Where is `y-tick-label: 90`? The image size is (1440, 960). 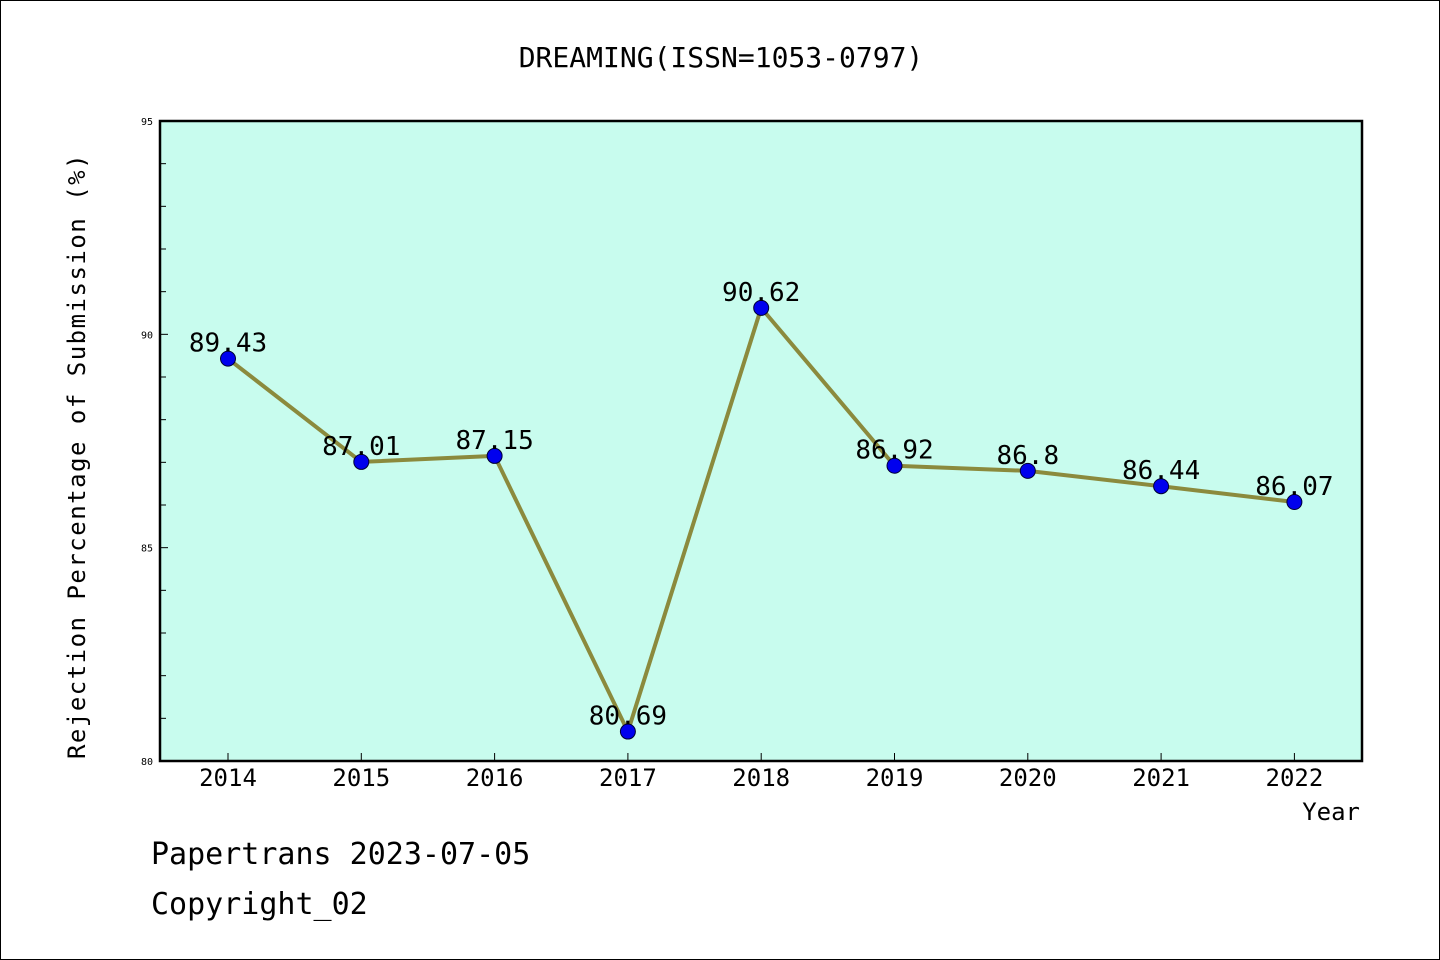
y-tick-label: 90 is located at coordinates (147, 335).